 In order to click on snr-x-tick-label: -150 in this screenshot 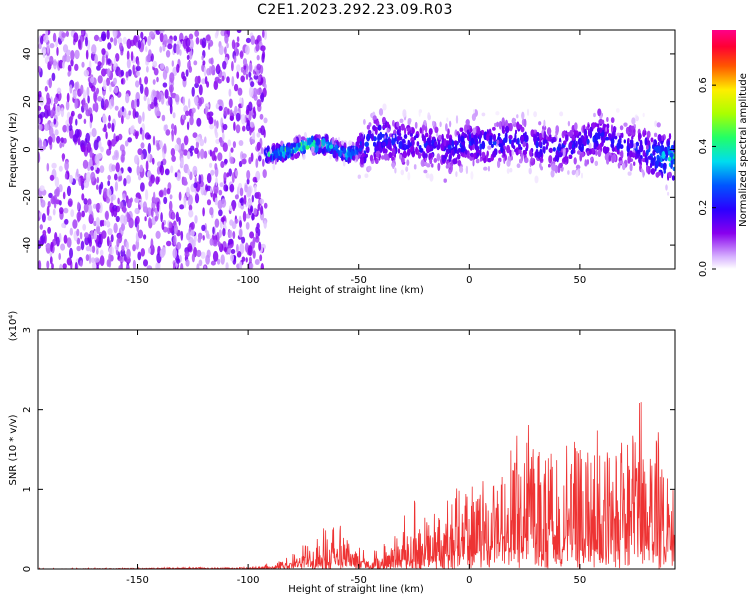, I will do `click(137, 580)`.